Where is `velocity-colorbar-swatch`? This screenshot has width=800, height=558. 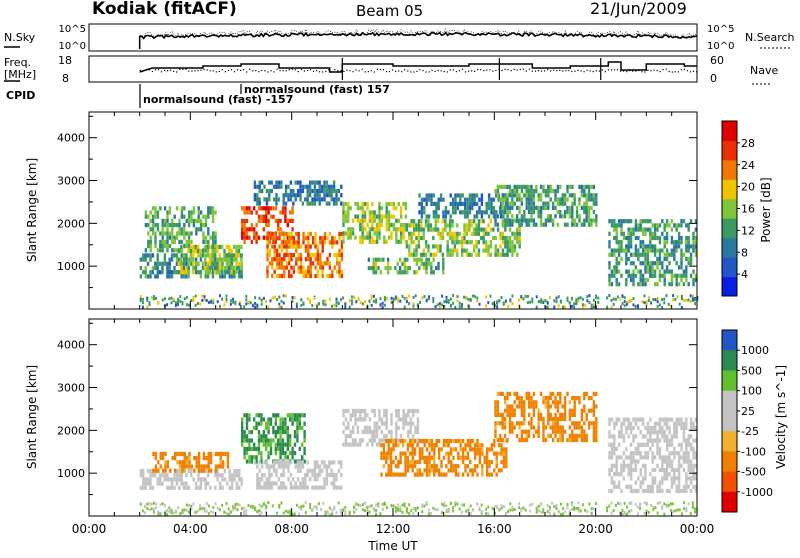 velocity-colorbar-swatch is located at coordinates (729, 421).